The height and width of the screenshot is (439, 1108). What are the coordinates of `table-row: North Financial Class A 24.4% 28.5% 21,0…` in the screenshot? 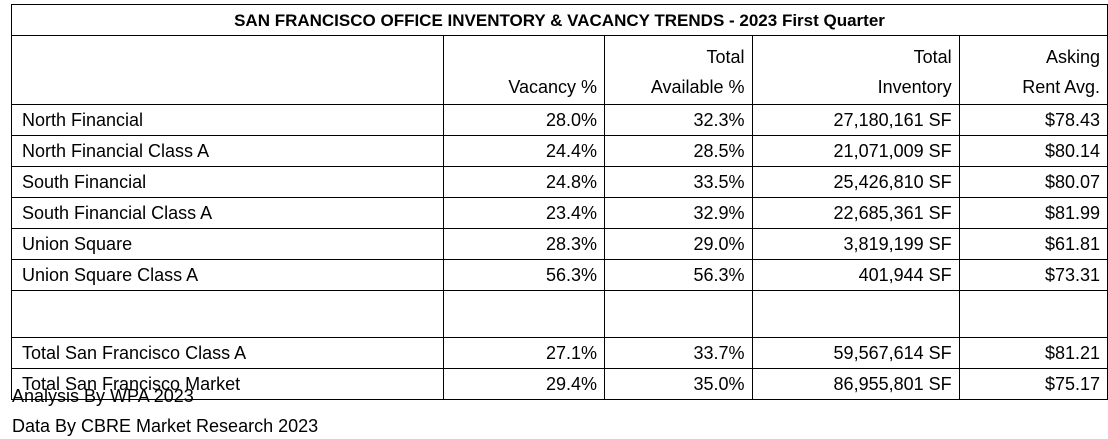 It's located at (559, 151).